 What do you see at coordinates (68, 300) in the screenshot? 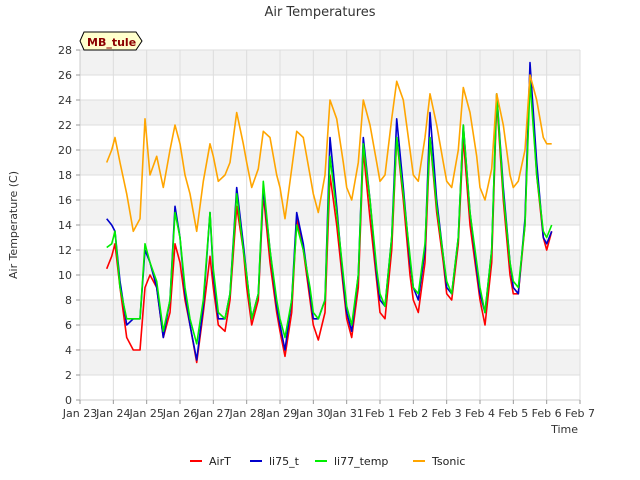
I see `y-tick-label: 8` at bounding box center [68, 300].